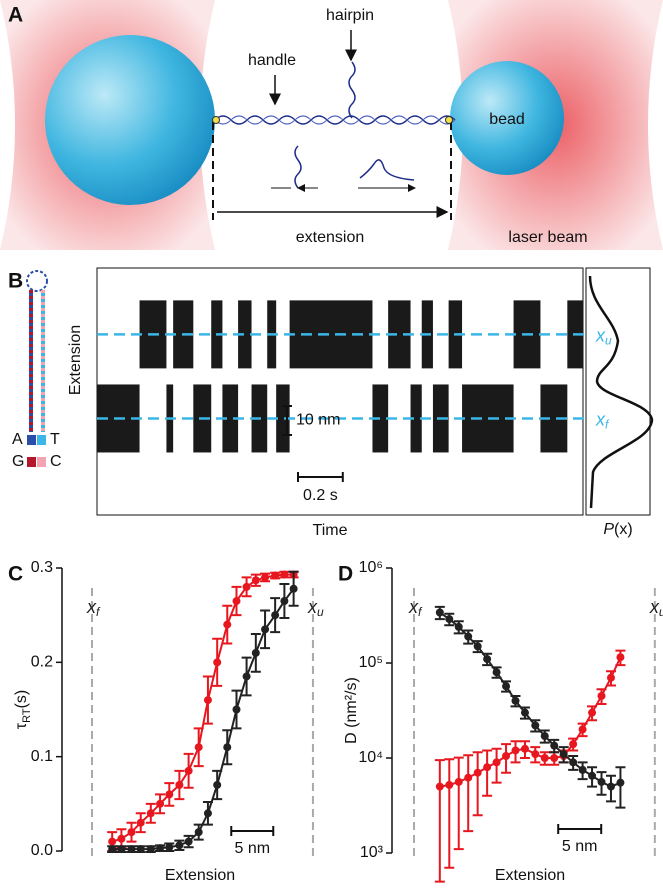  I want to click on label: P, so click(608, 529).